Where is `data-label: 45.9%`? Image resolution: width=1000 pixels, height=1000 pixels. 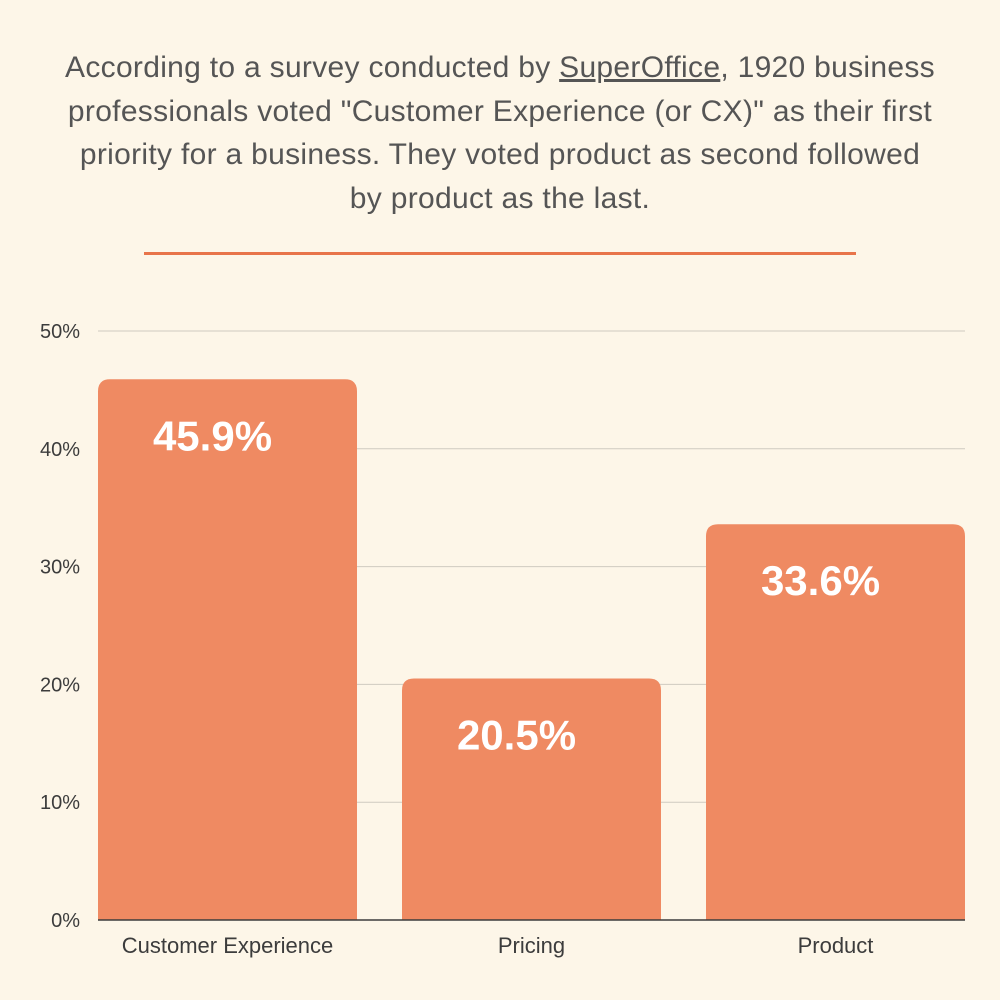 data-label: 45.9% is located at coordinates (212, 435).